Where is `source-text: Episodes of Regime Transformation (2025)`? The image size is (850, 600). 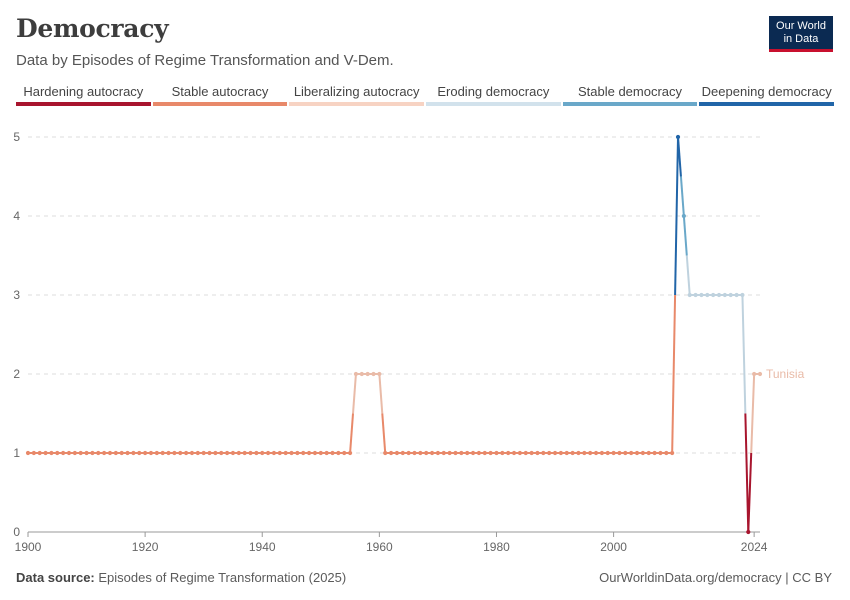 source-text: Episodes of Regime Transformation (2025) is located at coordinates (222, 577).